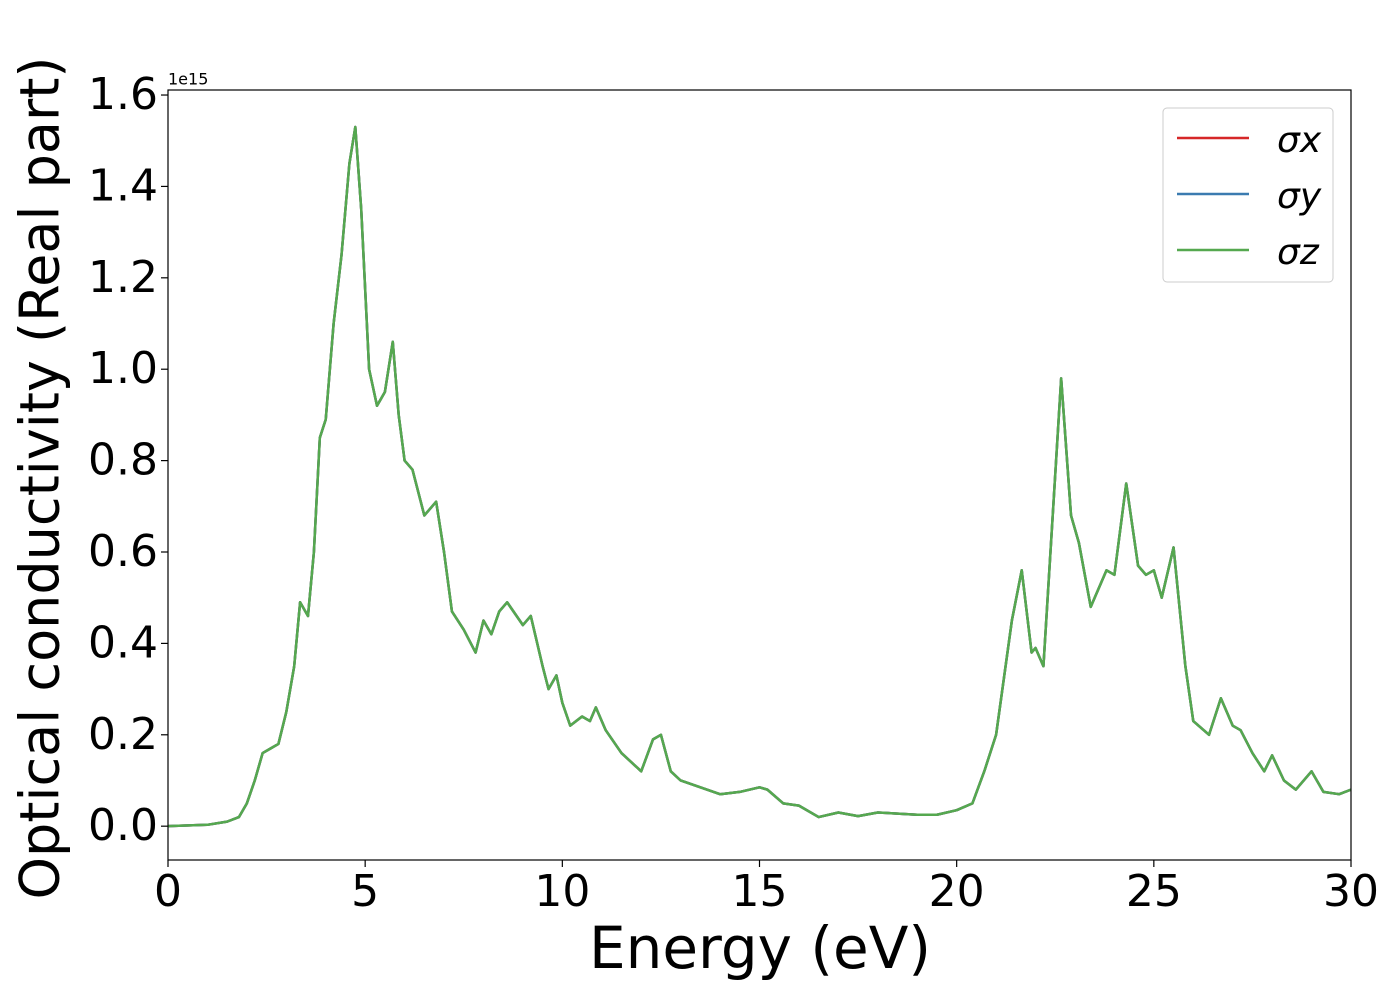 The height and width of the screenshot is (1000, 1400). Describe the element at coordinates (123, 277) in the screenshot. I see `y-tick-label: 1.2` at that location.